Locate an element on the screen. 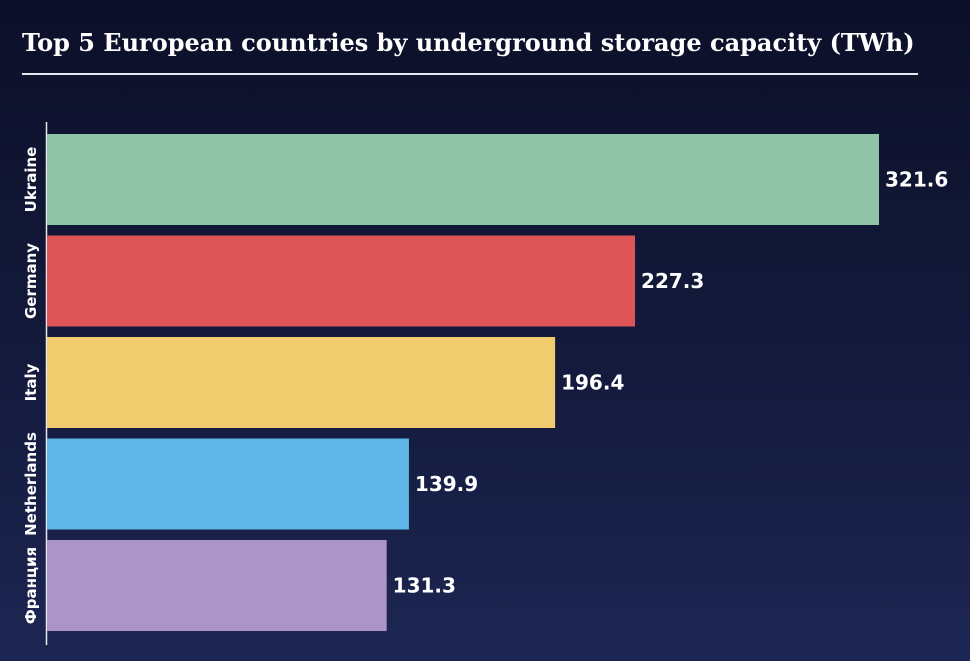 This screenshot has height=661, width=970. category-label-netherlands: Netherlands is located at coordinates (31, 484).